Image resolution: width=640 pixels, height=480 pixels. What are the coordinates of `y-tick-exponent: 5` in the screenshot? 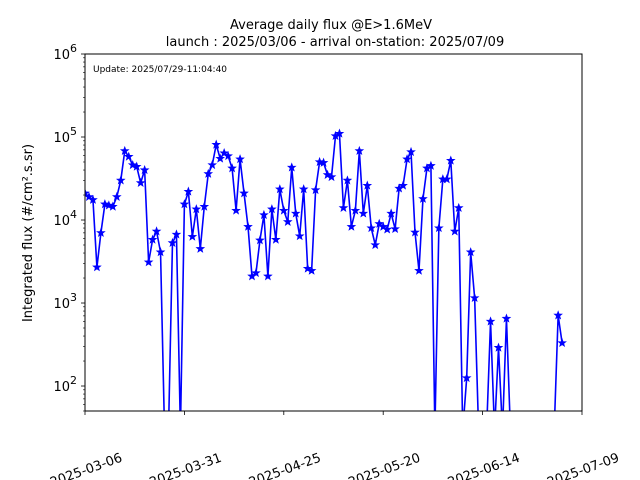 It's located at (73, 131).